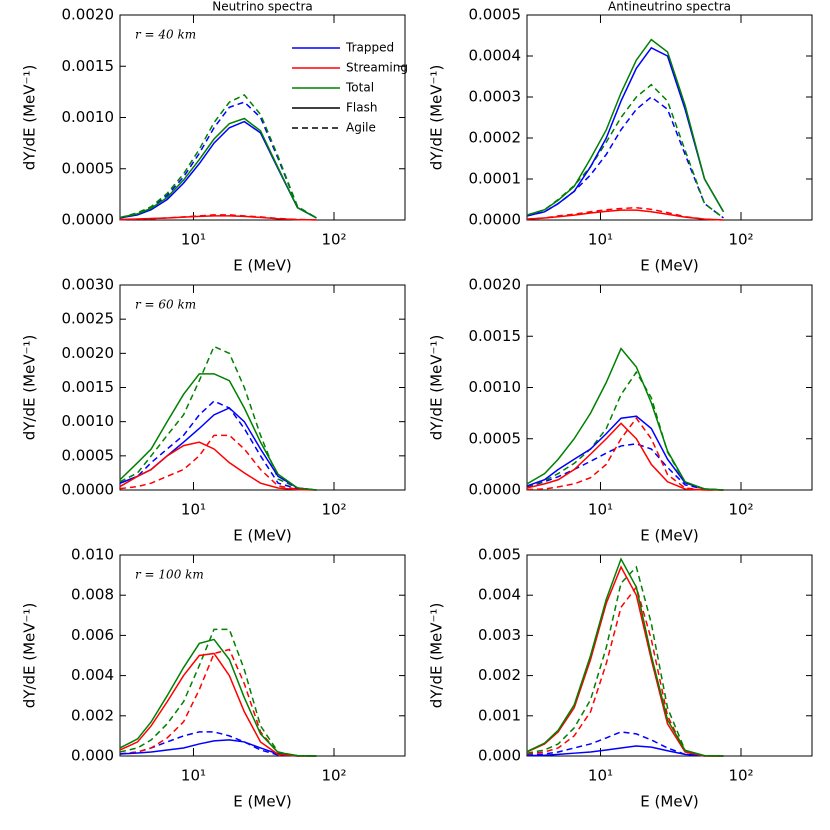 The width and height of the screenshot is (830, 830). I want to click on y-tick-label: 0.0003, so click(495, 97).